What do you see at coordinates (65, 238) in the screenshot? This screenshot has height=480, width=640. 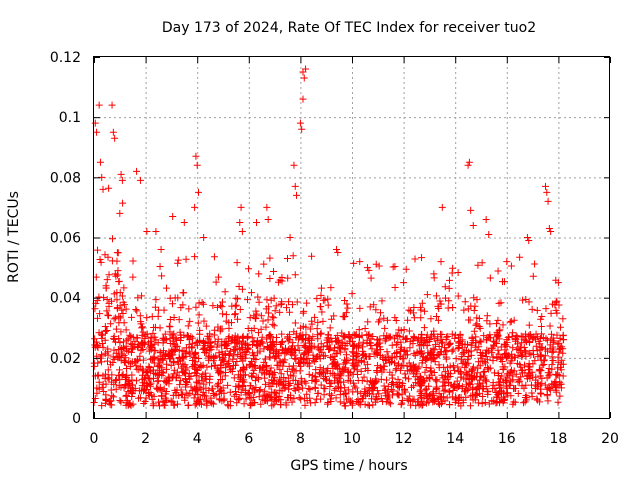 I see `y-tick-labels: 0 0.02 0.04 0.06 0.08 0.1 0.12` at bounding box center [65, 238].